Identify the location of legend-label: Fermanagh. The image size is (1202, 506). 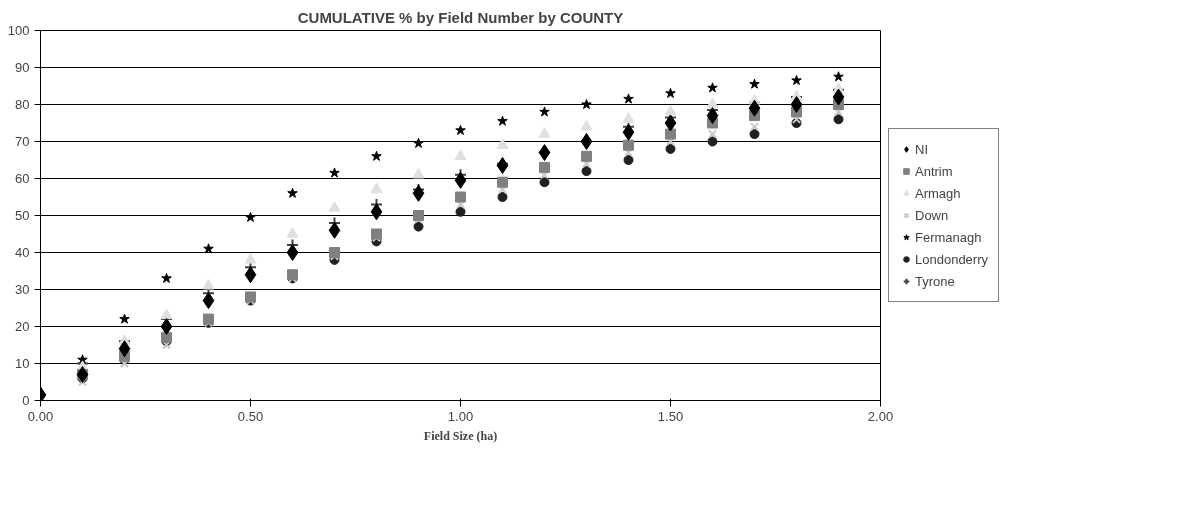
(948, 237).